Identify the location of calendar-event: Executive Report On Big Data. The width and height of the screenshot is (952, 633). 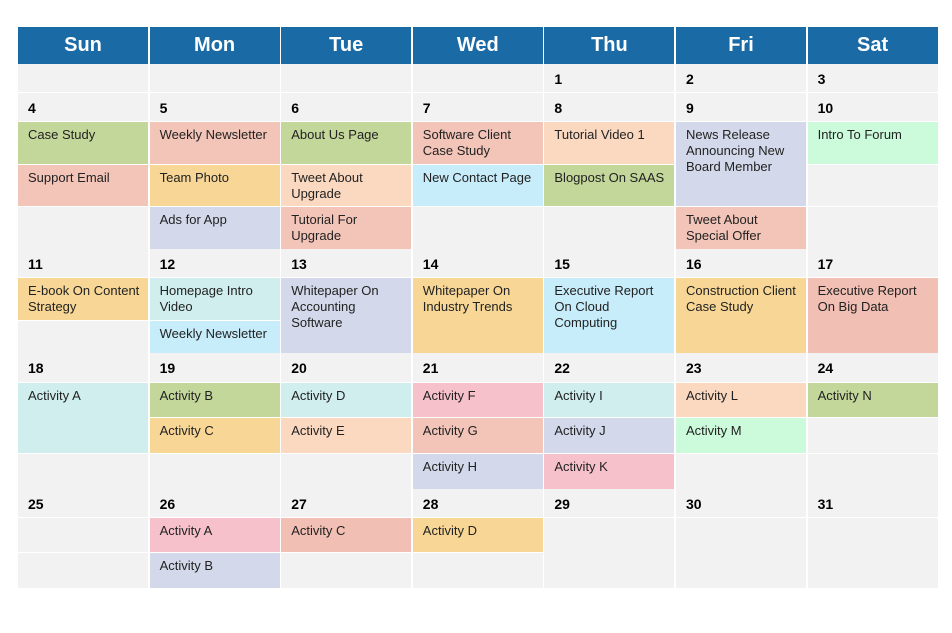
(872, 315).